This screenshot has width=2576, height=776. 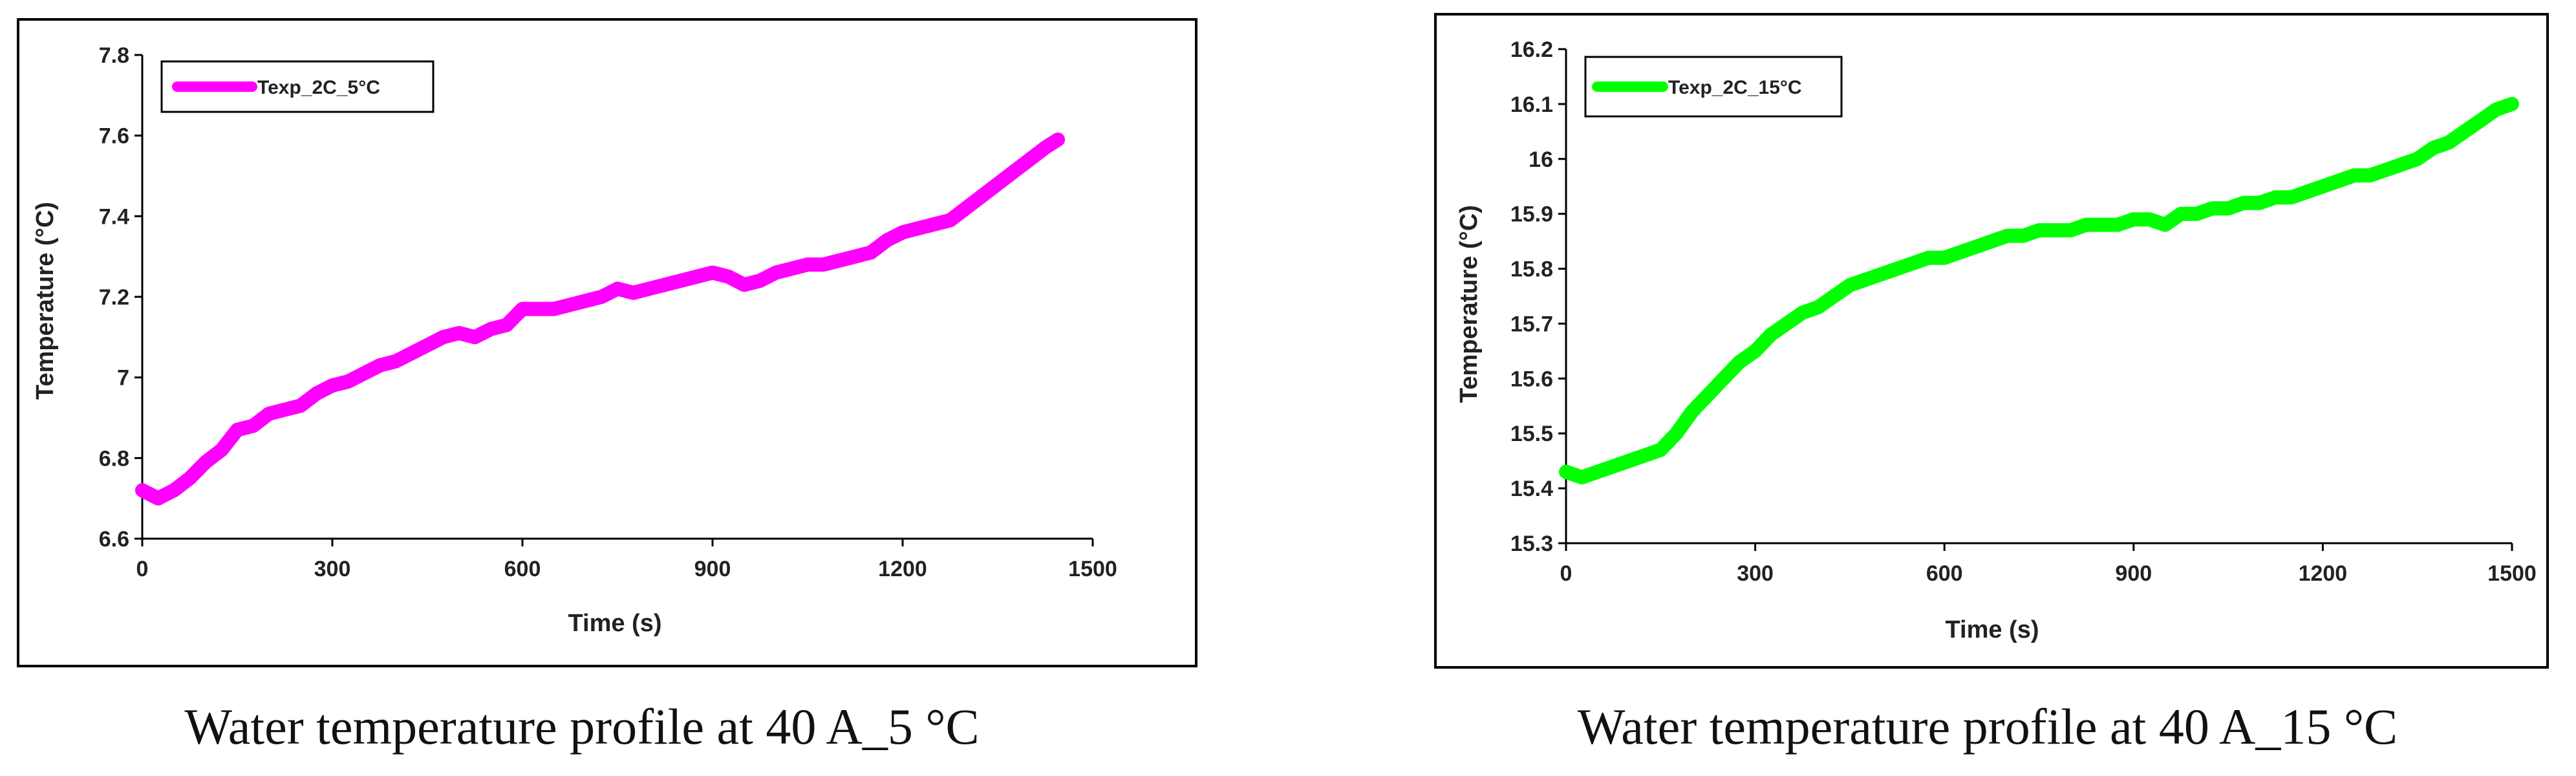 What do you see at coordinates (2323, 573) in the screenshot?
I see `x-tick-label: 1200` at bounding box center [2323, 573].